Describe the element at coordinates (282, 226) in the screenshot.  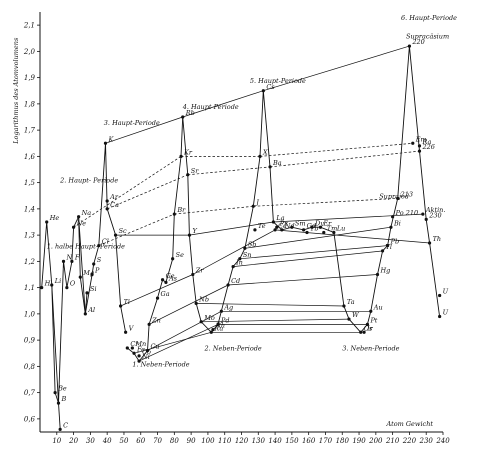
I see `element-label: Ce` at that location.